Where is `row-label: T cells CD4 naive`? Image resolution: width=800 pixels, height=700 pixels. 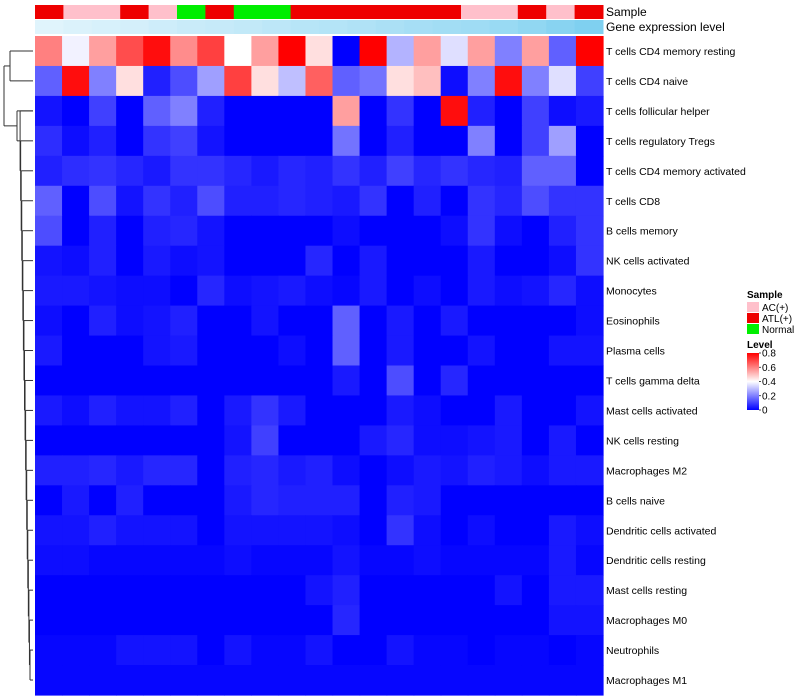
row-label: T cells CD4 naive is located at coordinates (647, 82).